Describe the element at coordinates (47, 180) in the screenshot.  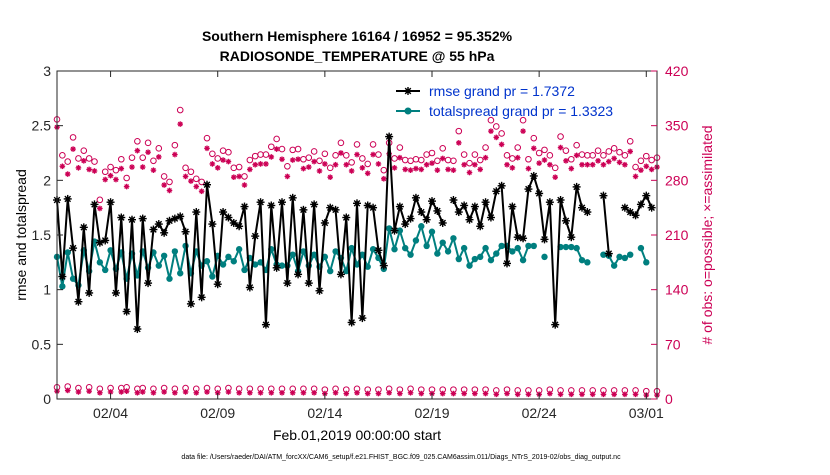
I see `y-tick-label: 2` at that location.